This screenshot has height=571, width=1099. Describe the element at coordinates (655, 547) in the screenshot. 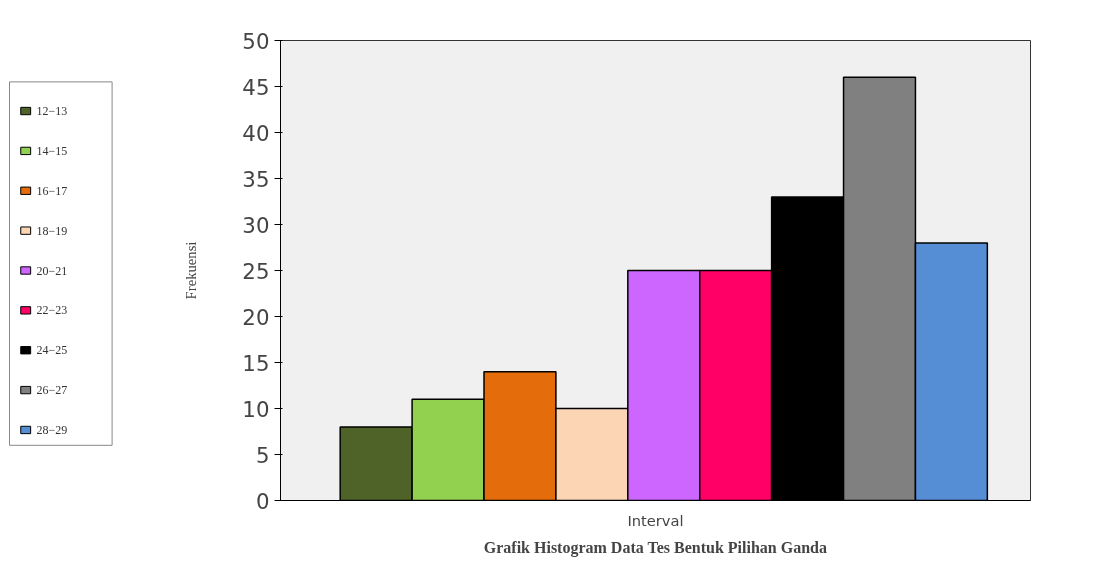

I see `text: Grafik Histogram Data Tes Bentuk Pilihan Ganda` at that location.